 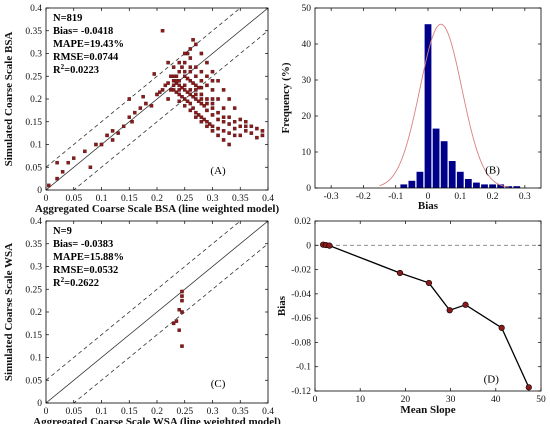 I want to click on panel-label: (A), so click(x=218, y=171).